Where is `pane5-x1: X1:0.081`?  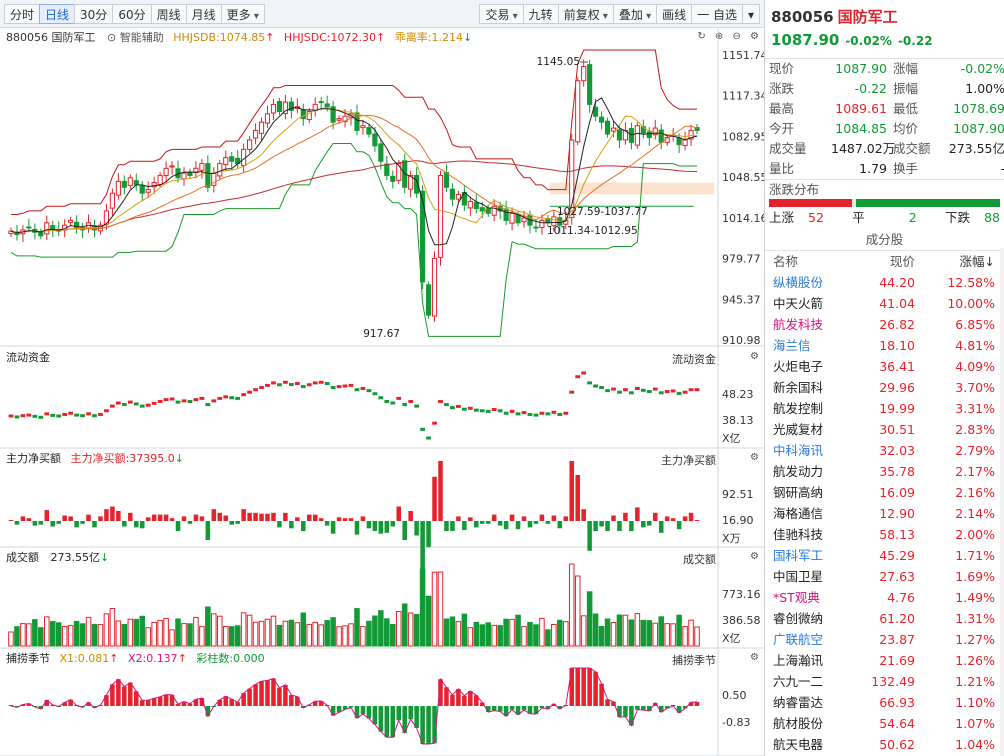 pane5-x1: X1:0.081 is located at coordinates (84, 658).